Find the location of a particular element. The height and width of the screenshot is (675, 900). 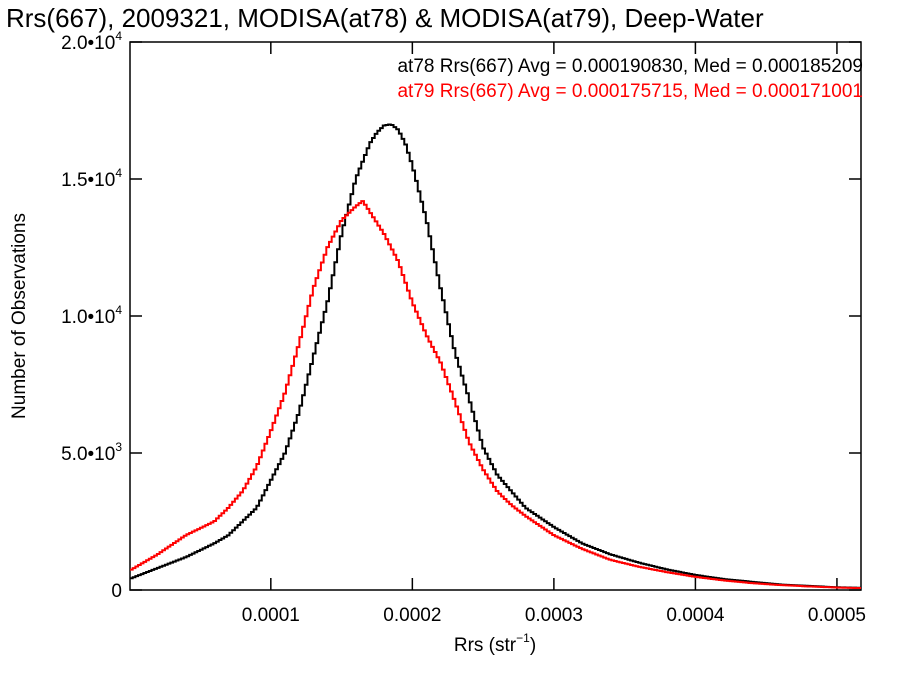

y-tick-label: 0 is located at coordinates (116, 591).